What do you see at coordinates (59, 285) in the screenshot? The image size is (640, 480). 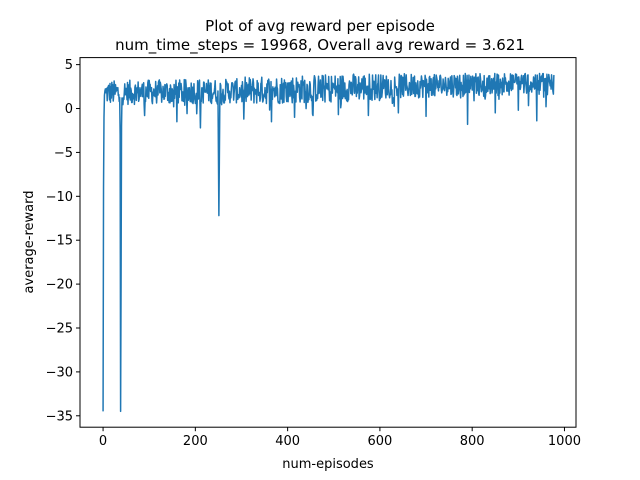 I see `y-tick-label: −20` at bounding box center [59, 285].